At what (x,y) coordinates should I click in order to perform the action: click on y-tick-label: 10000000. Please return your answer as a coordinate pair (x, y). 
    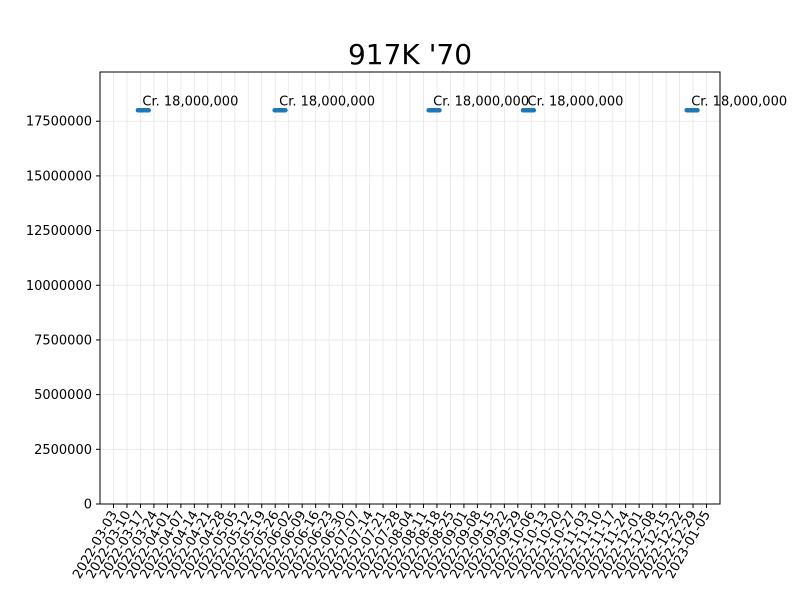
    Looking at the image, I should click on (59, 286).